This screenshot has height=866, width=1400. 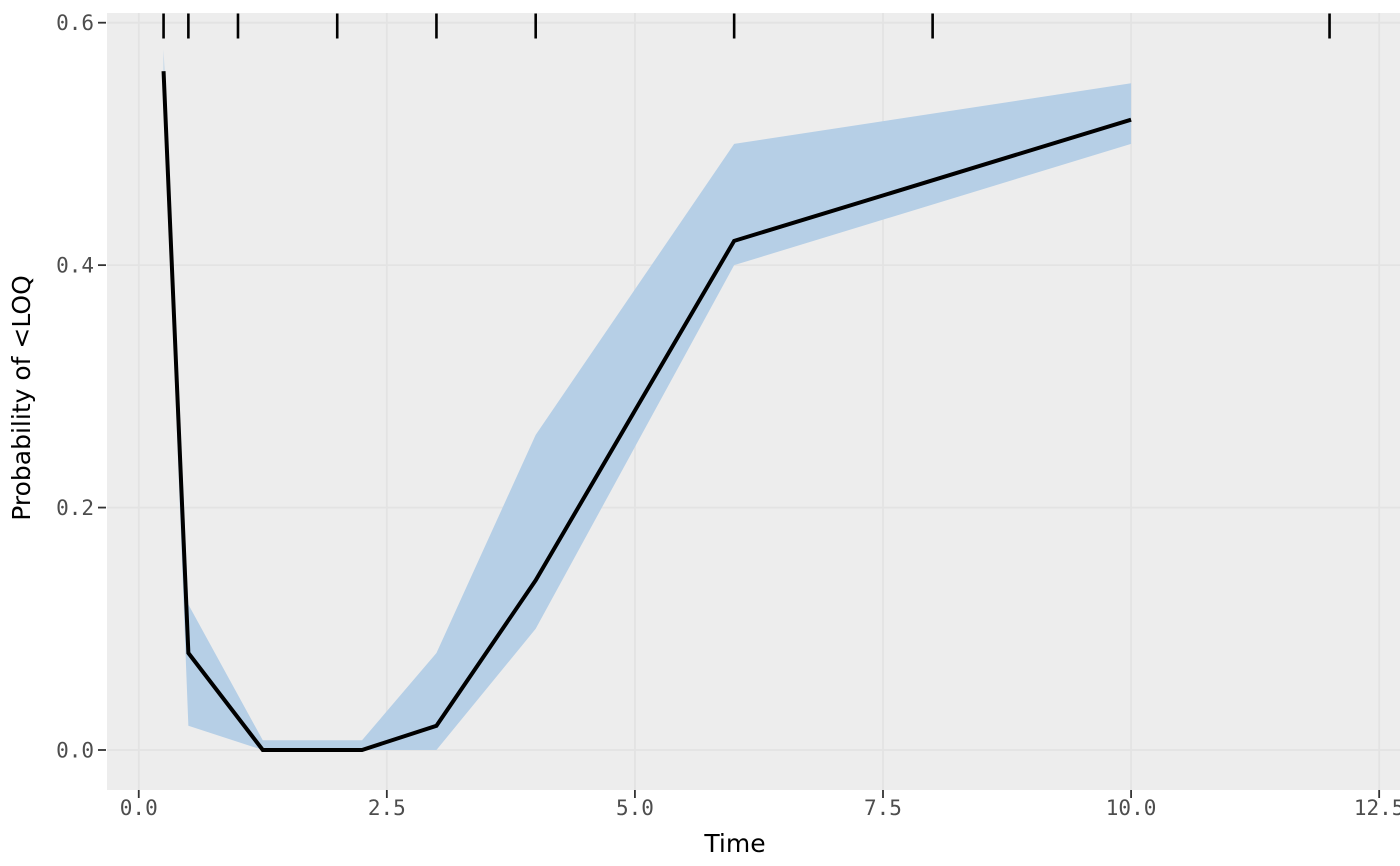 I want to click on x-tick-label: 12.5, so click(x=1377, y=808).